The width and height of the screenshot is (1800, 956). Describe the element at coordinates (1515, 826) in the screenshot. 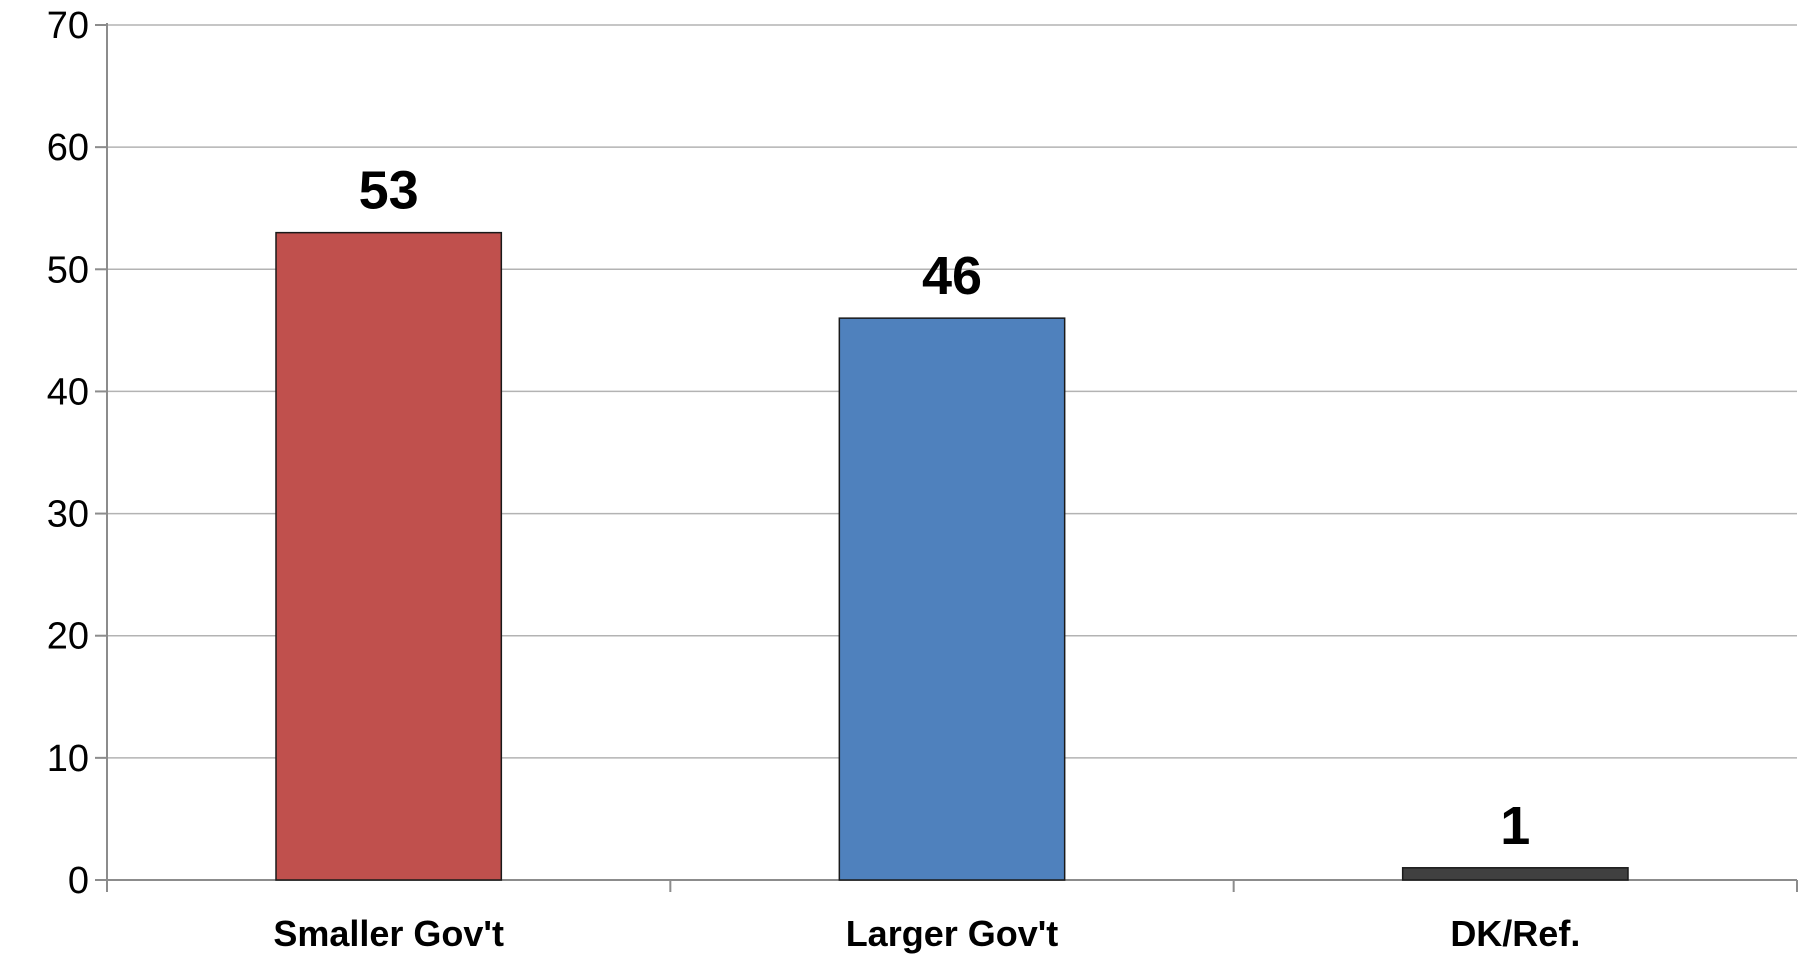

I see `data-label: 1` at that location.